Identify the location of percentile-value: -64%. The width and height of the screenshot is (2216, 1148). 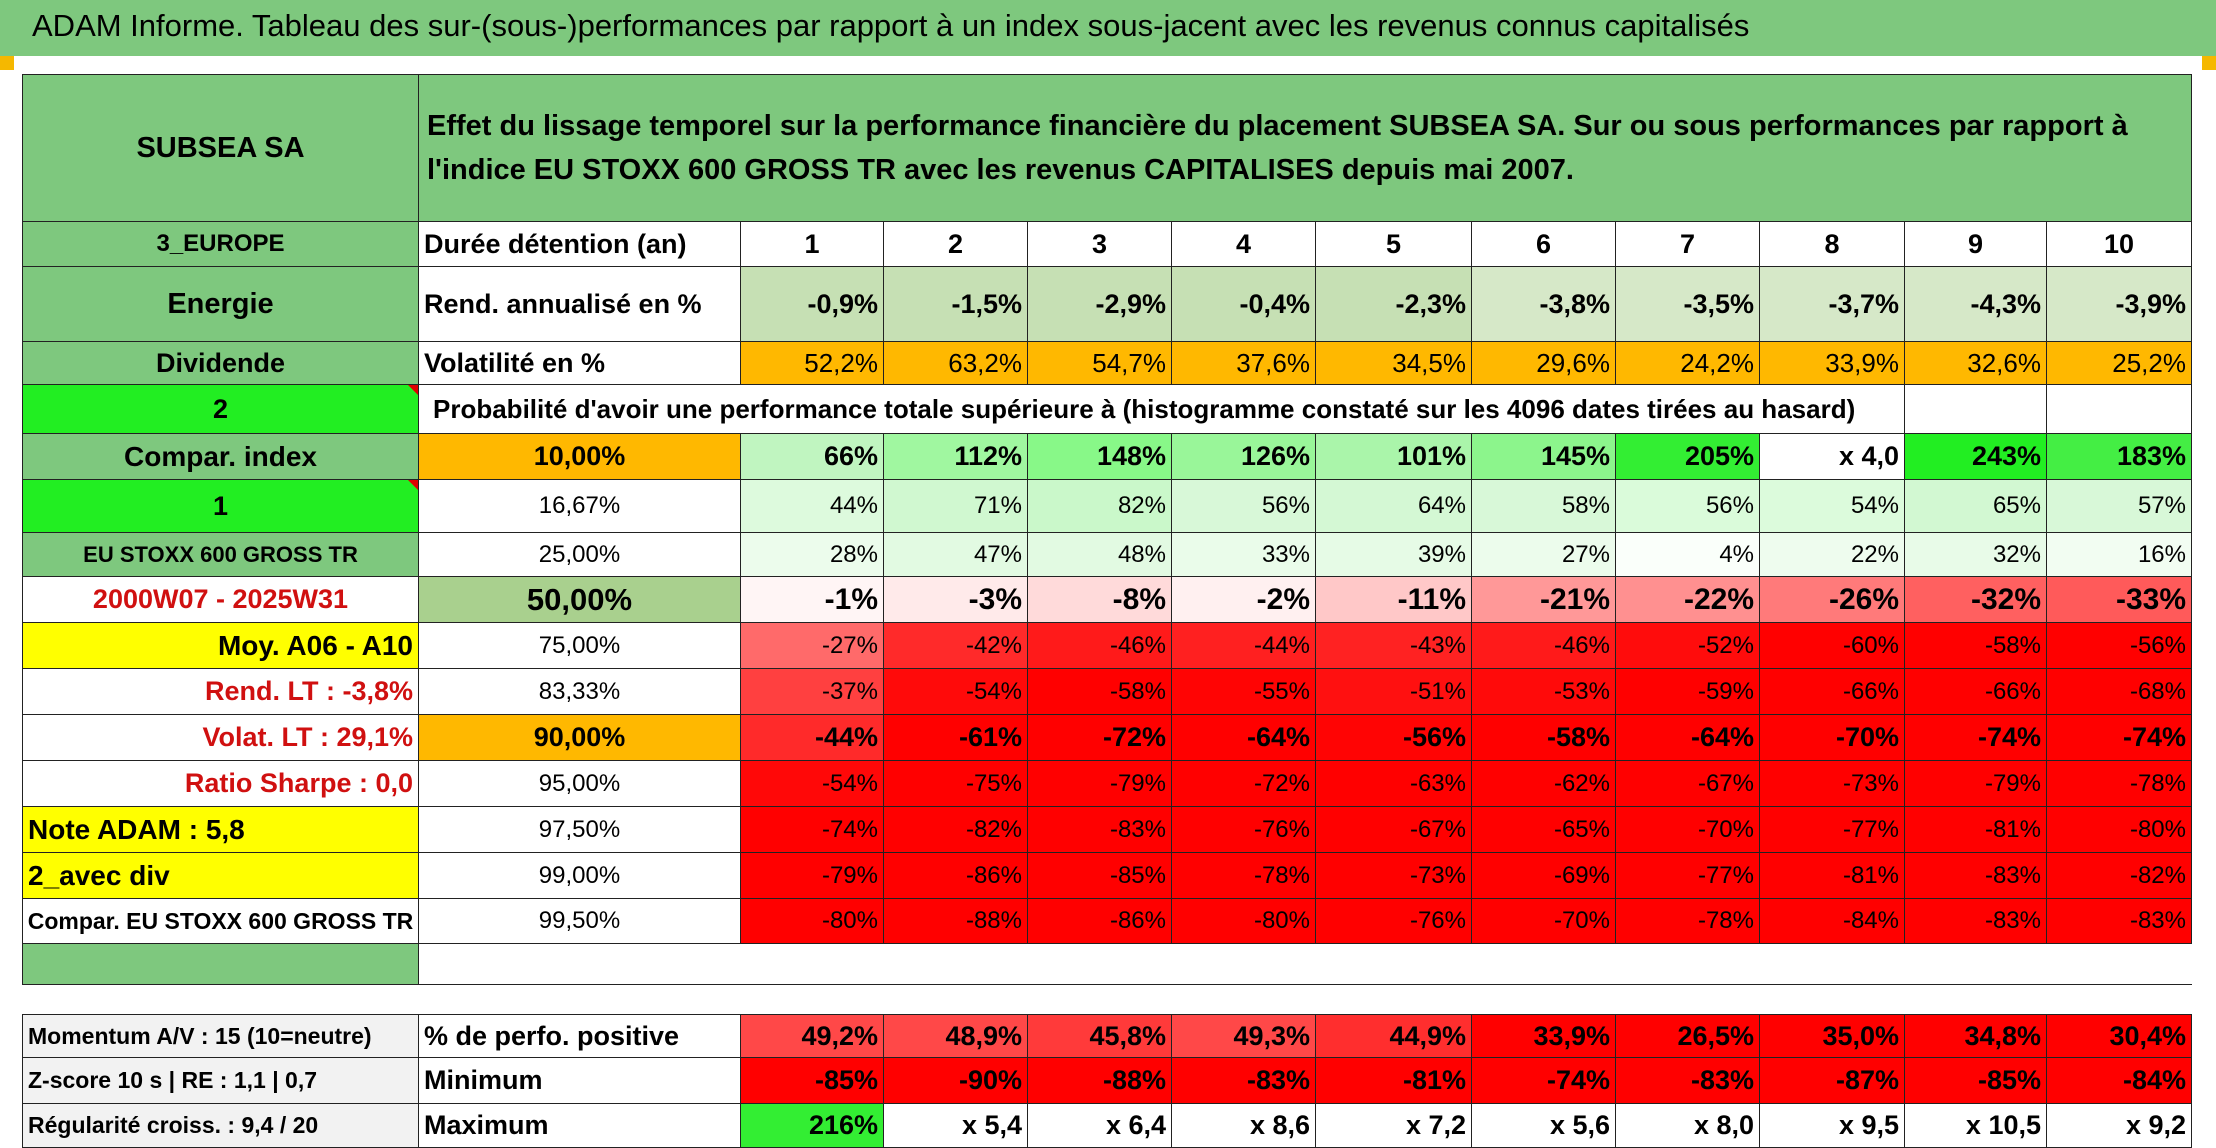
(1688, 738).